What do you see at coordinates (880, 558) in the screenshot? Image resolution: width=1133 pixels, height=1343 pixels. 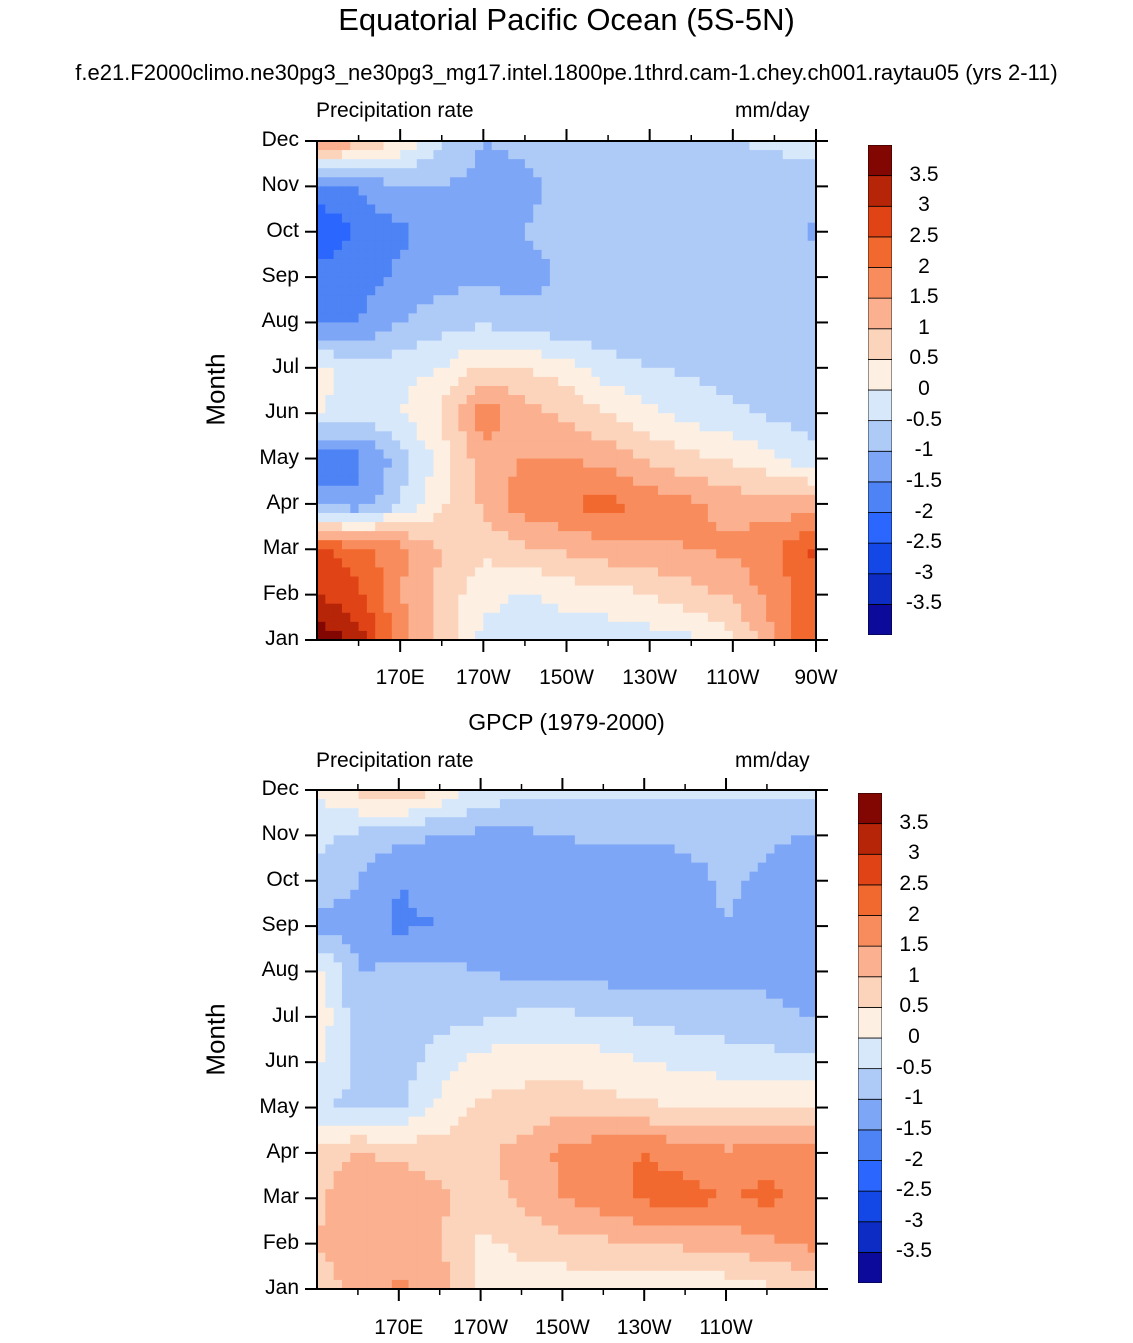 I see `colorbar-swatch` at bounding box center [880, 558].